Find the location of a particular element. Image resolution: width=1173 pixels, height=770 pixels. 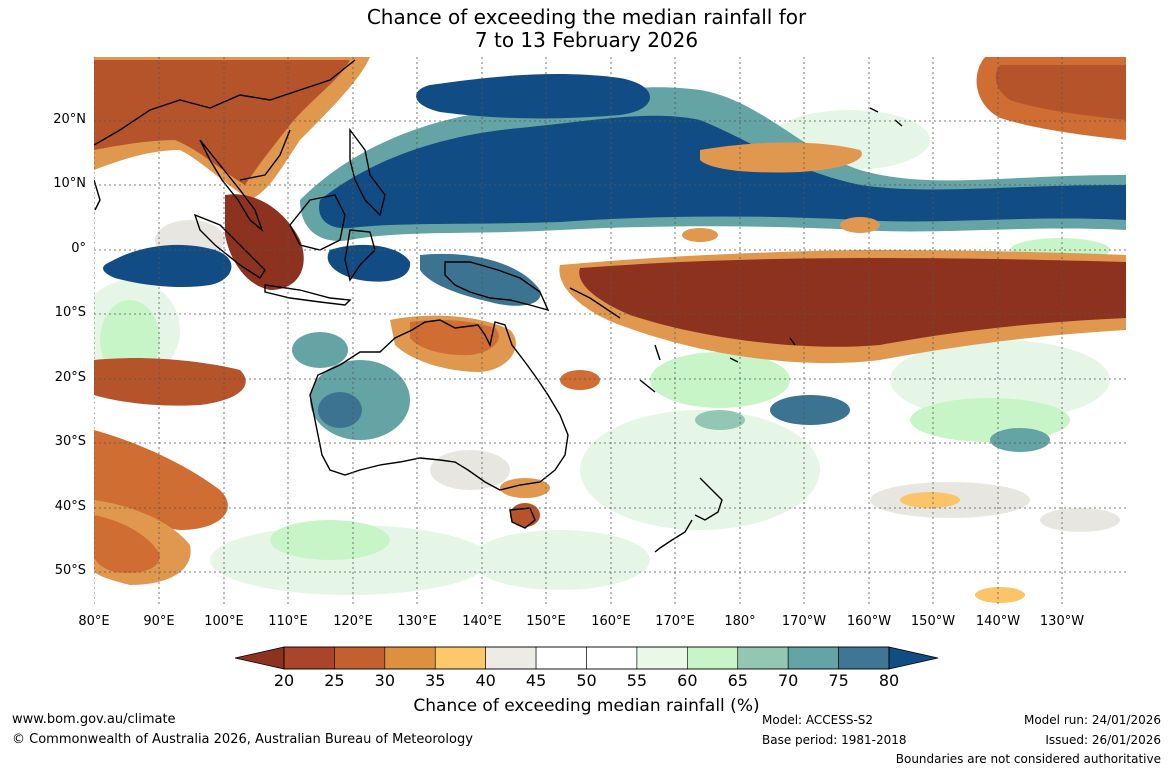

lat-label-20s: 20°S is located at coordinates (70, 377).